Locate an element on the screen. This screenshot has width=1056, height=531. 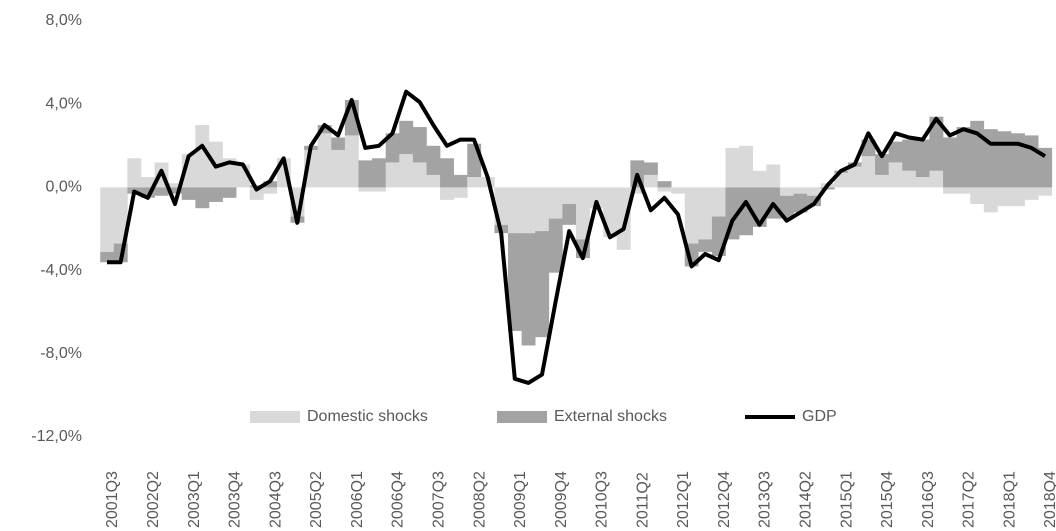
x-tick-label: 2015Q4 is located at coordinates (887, 499).